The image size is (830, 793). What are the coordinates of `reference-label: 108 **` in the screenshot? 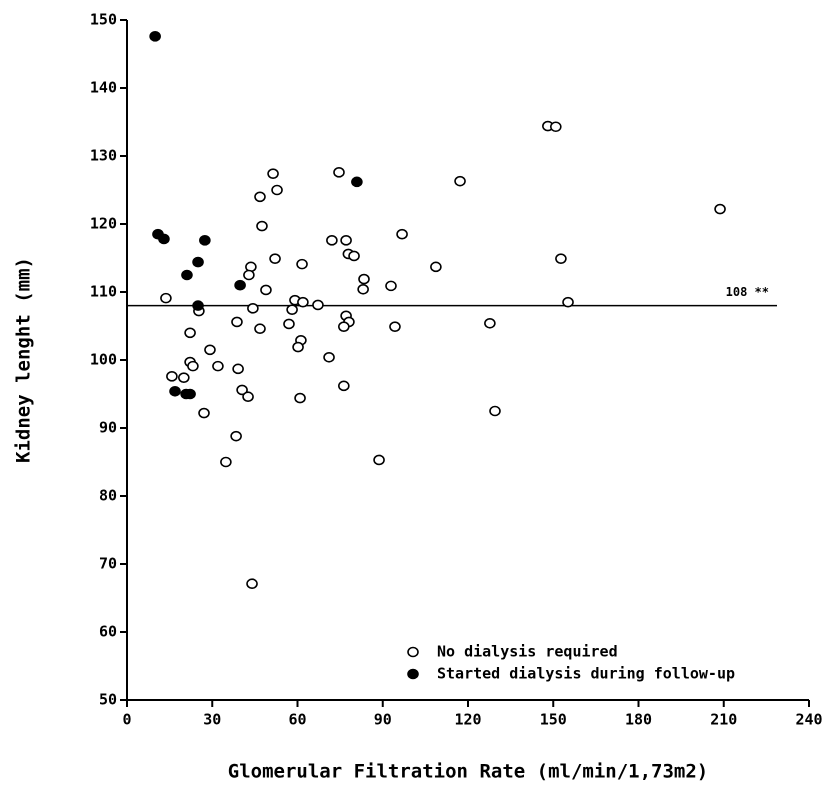 It's located at (747, 292).